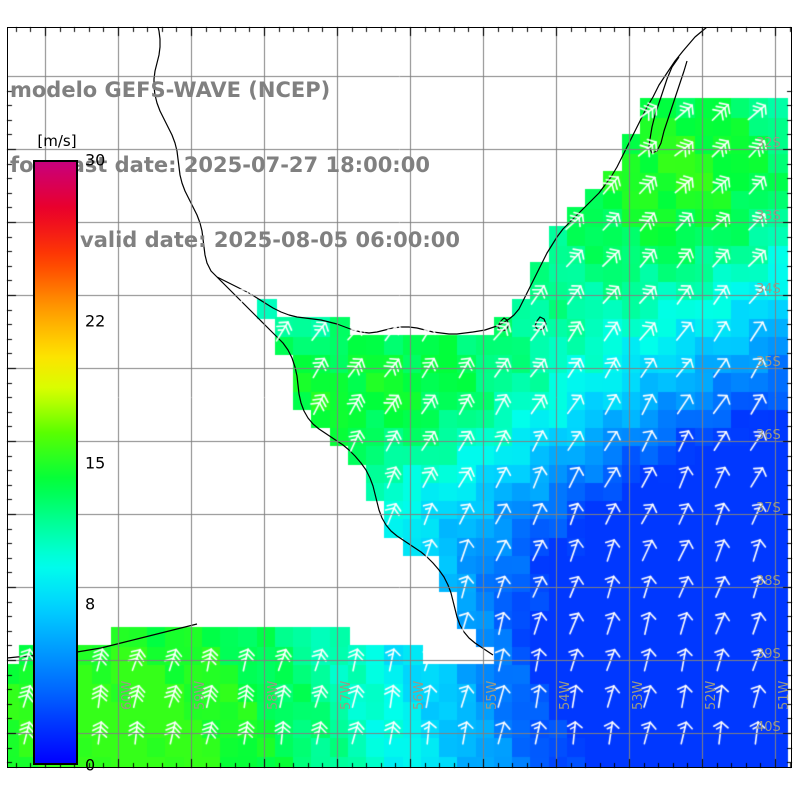 This screenshot has width=800, height=800. I want to click on colorbar-tick-8: 8, so click(90, 604).